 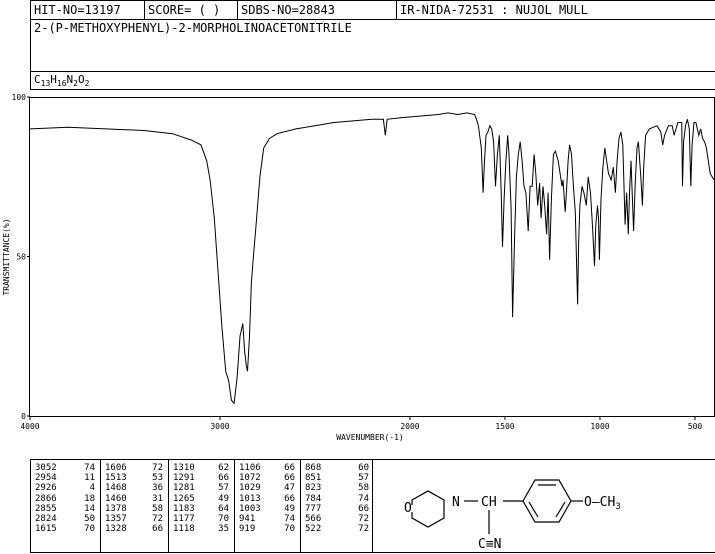 What do you see at coordinates (88, 10) in the screenshot?
I see `hit-number: HIT-NO=13197` at bounding box center [88, 10].